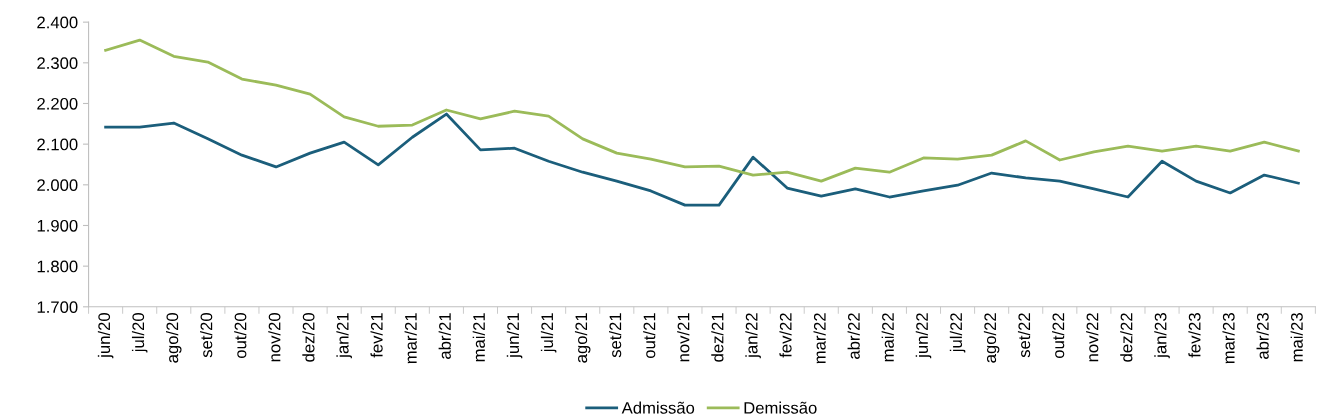  Describe the element at coordinates (308, 337) in the screenshot. I see `x-tick-label: dez/20` at that location.